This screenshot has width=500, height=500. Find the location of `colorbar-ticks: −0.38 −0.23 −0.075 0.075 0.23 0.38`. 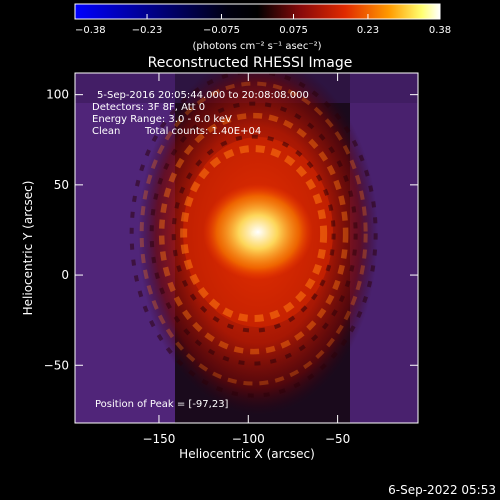

colorbar-ticks: −0.38 −0.23 −0.075 0.075 0.23 0.38 is located at coordinates (262, 19).